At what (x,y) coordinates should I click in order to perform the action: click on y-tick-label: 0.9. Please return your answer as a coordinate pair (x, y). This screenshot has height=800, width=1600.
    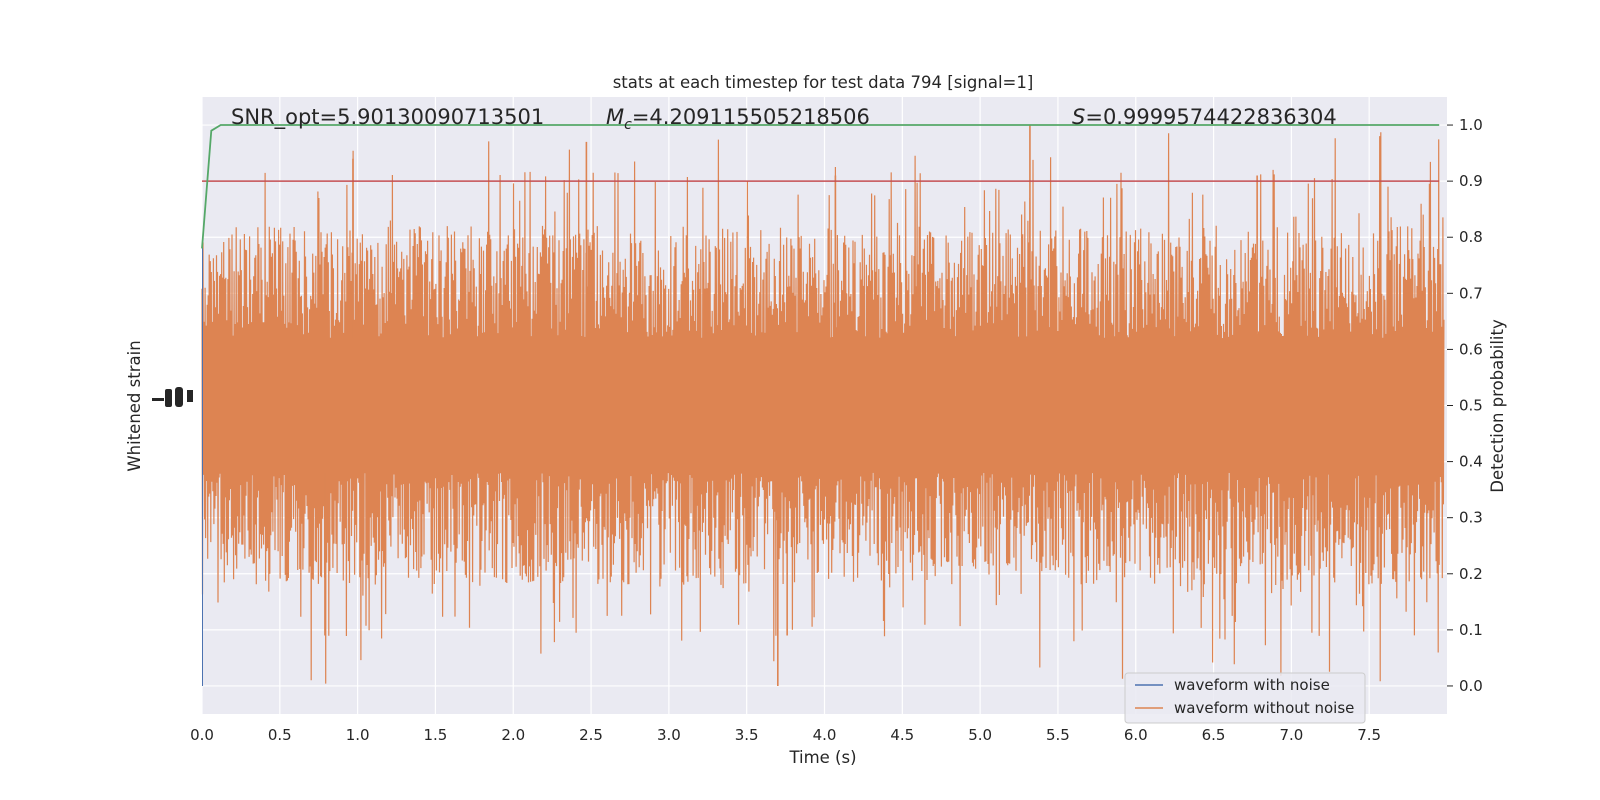
    Looking at the image, I should click on (1471, 181).